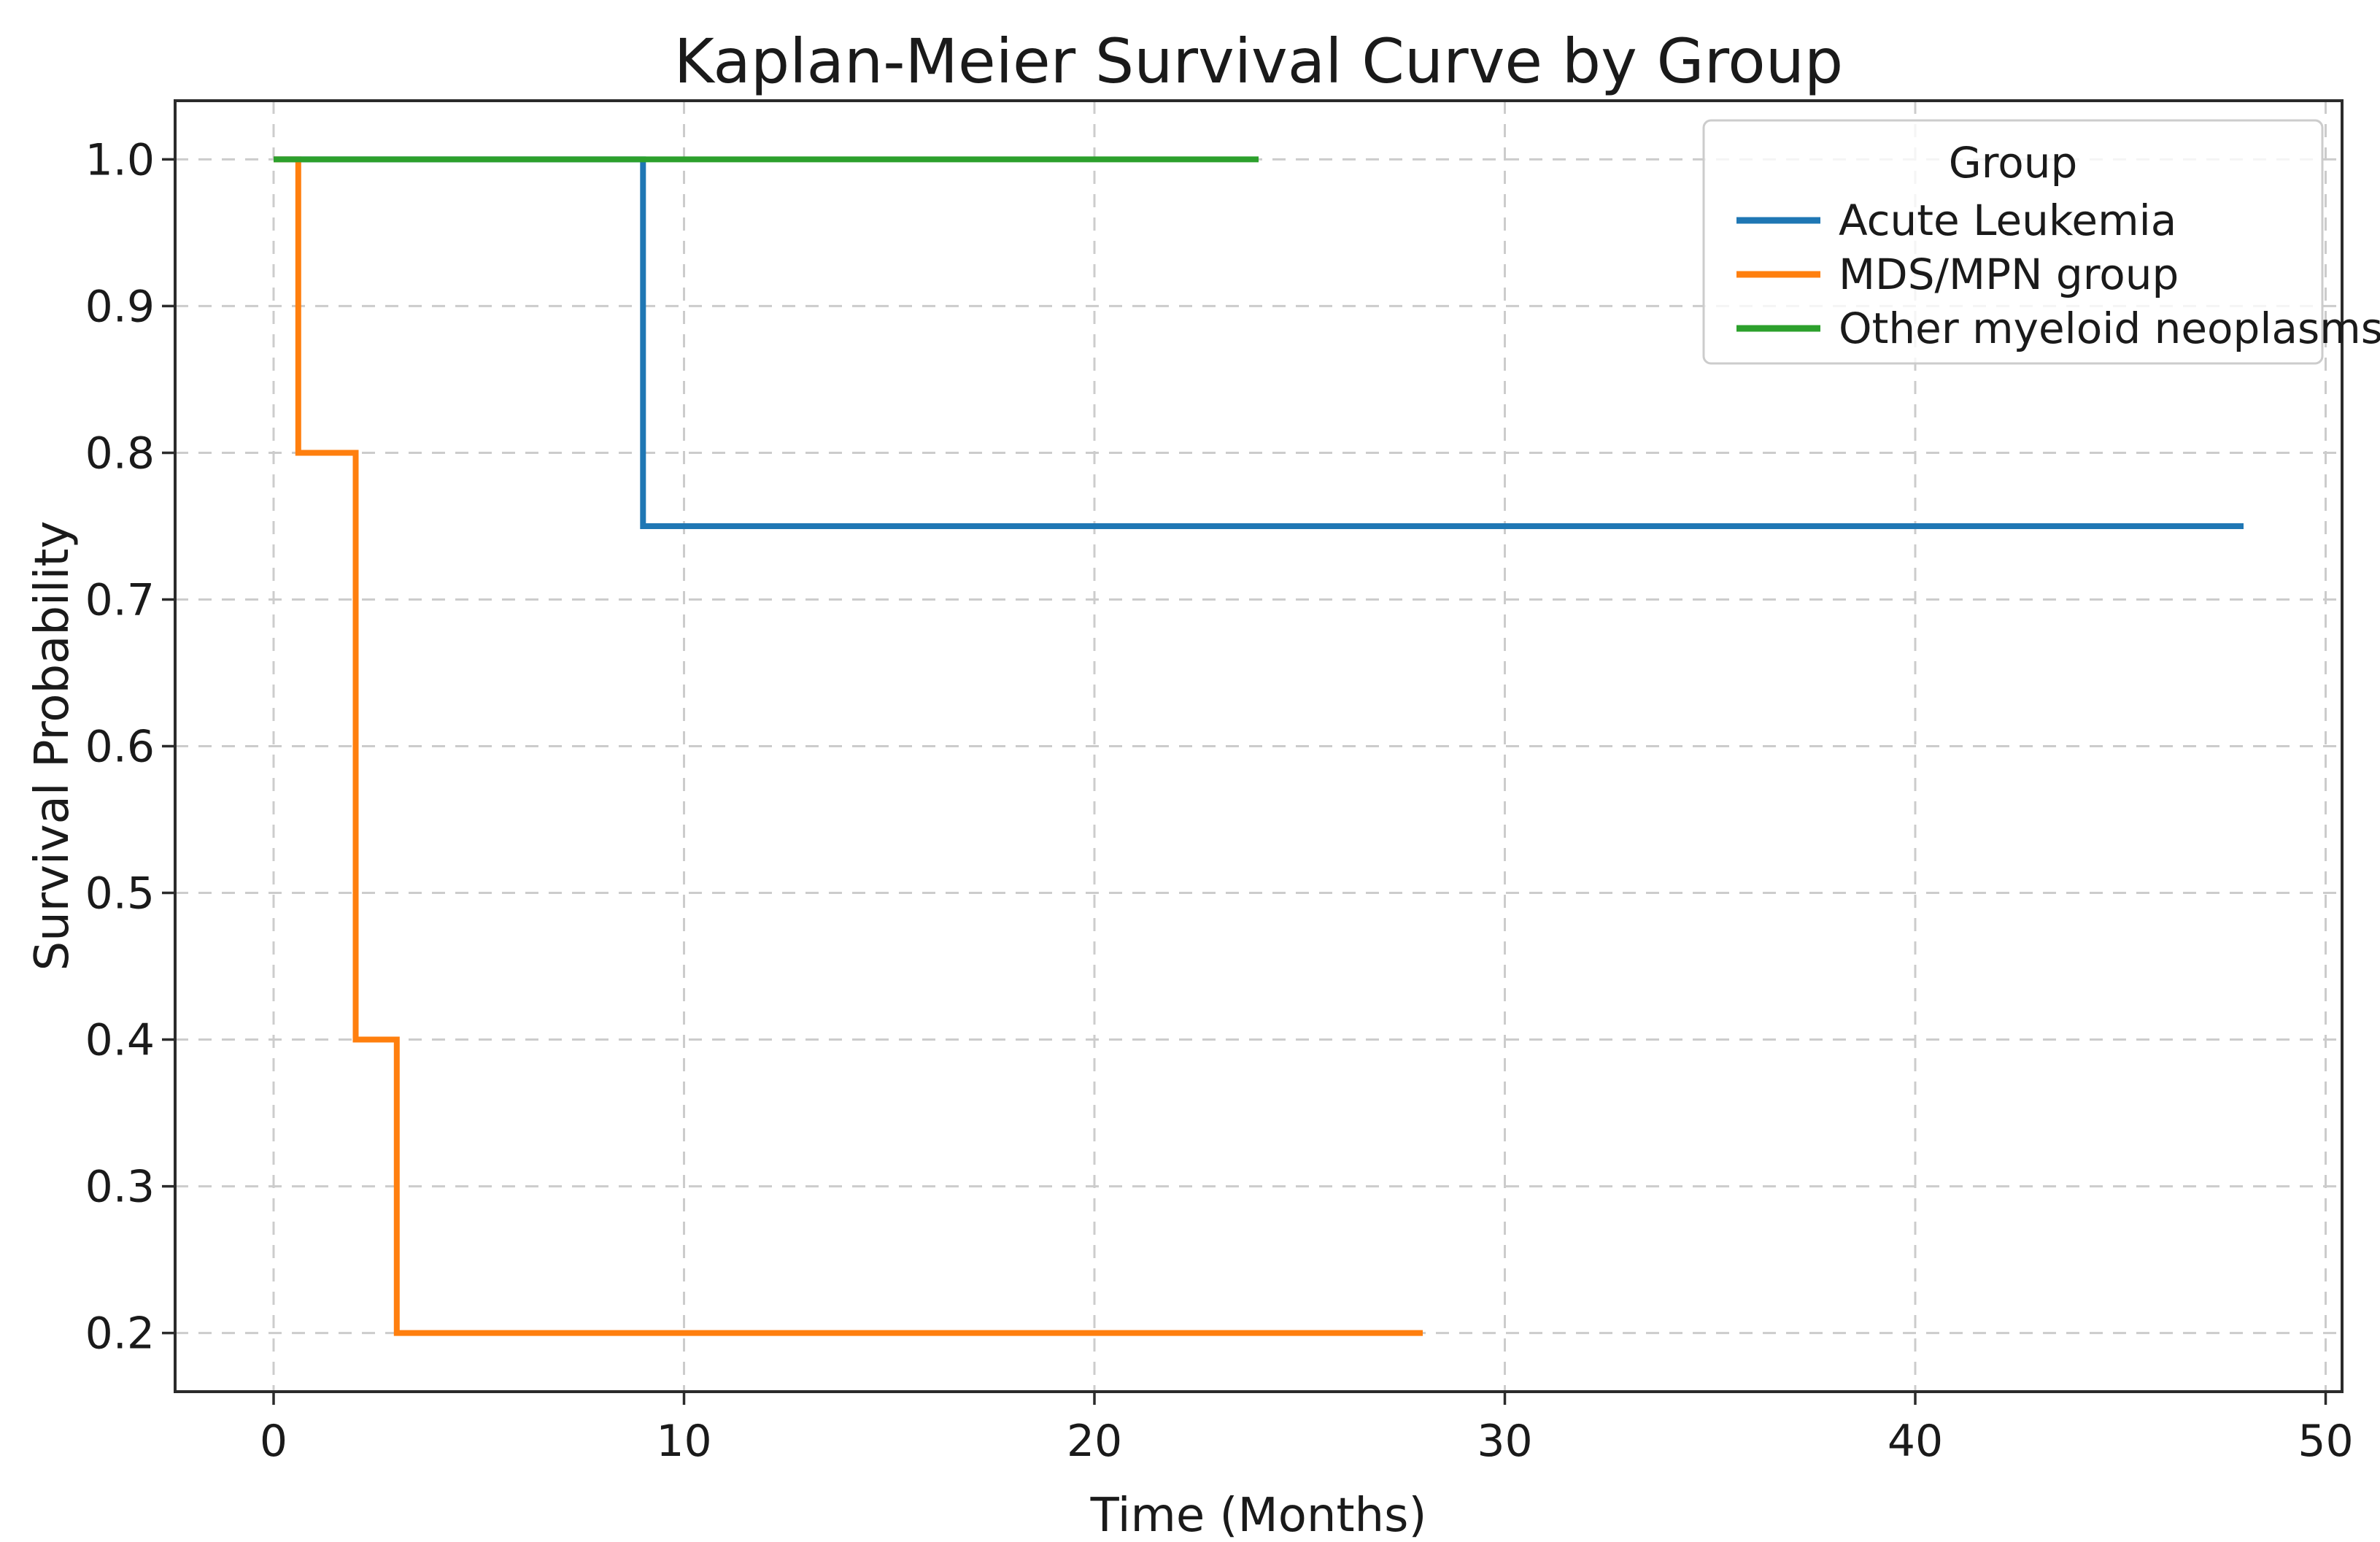 Image resolution: width=2380 pixels, height=1542 pixels. Describe the element at coordinates (1258, 62) in the screenshot. I see `chart-title: Kaplan-Meier Survival Curve by Group` at that location.